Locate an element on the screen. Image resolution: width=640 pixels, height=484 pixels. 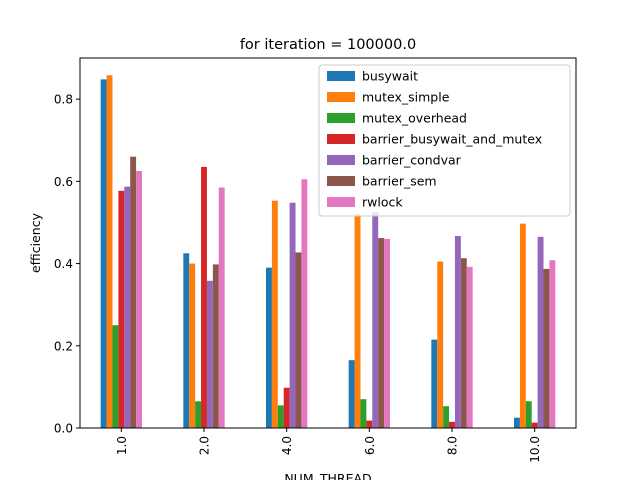
chart-title: for iteration = 100000.0 is located at coordinates (328, 45).